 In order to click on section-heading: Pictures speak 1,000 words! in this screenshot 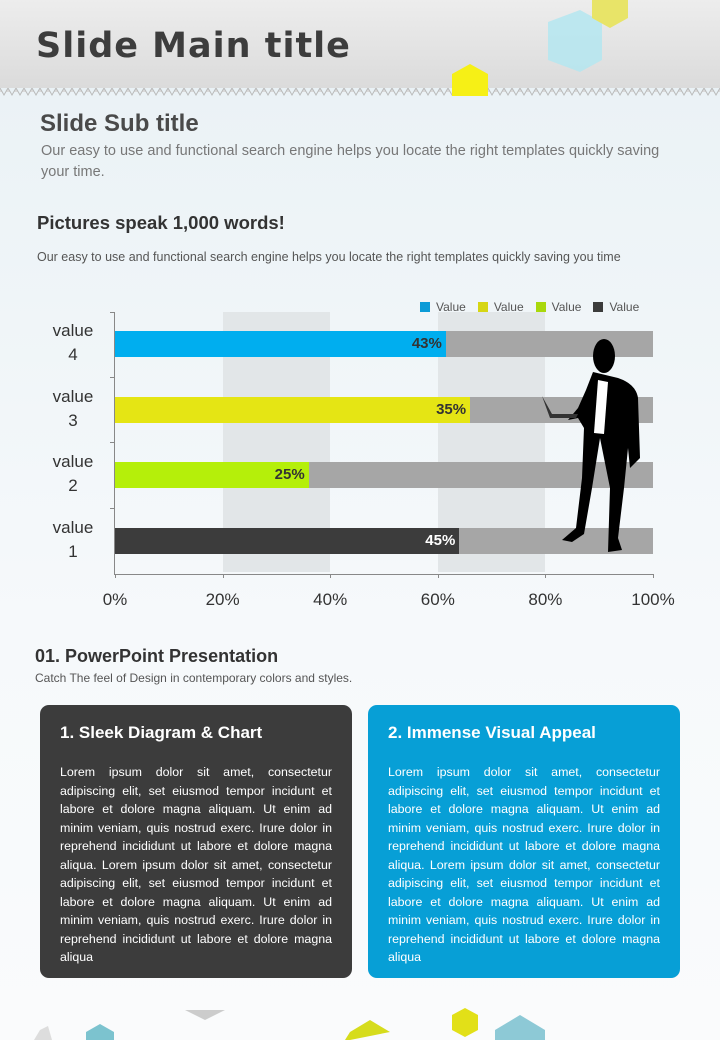, I will do `click(161, 222)`.